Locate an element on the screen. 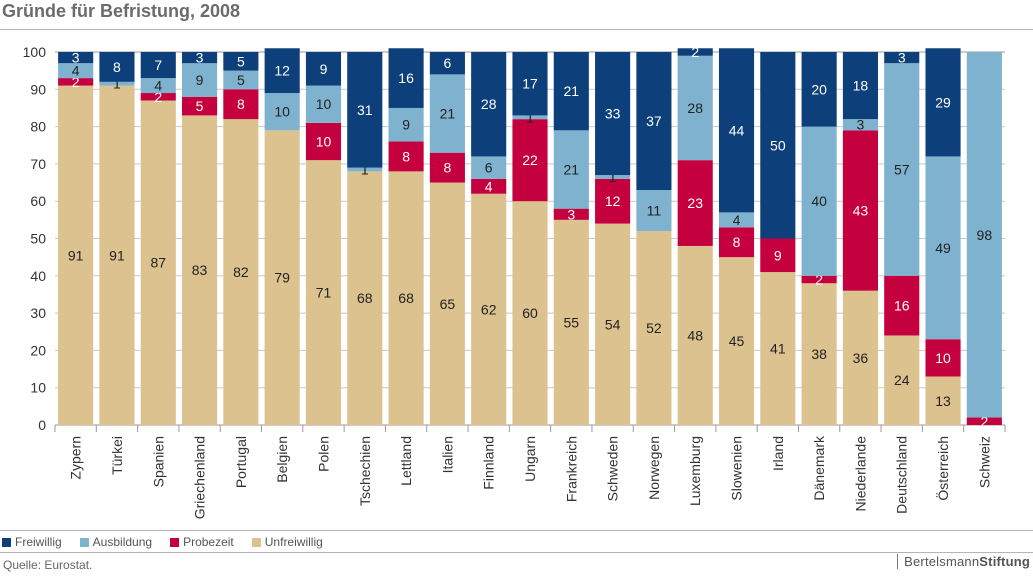  data-label: 43 is located at coordinates (861, 211).